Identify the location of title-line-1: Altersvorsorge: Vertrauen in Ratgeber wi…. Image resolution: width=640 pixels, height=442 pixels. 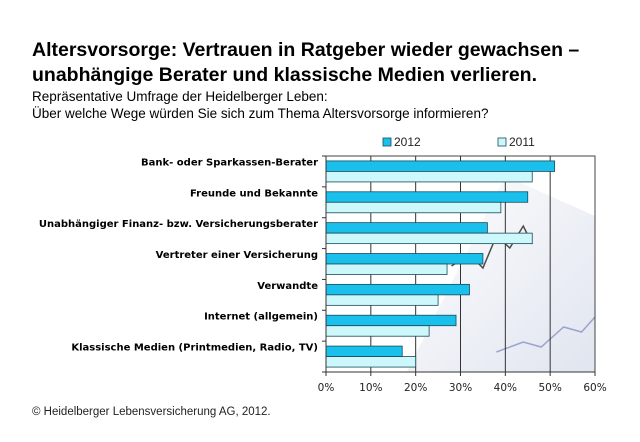
(306, 50).